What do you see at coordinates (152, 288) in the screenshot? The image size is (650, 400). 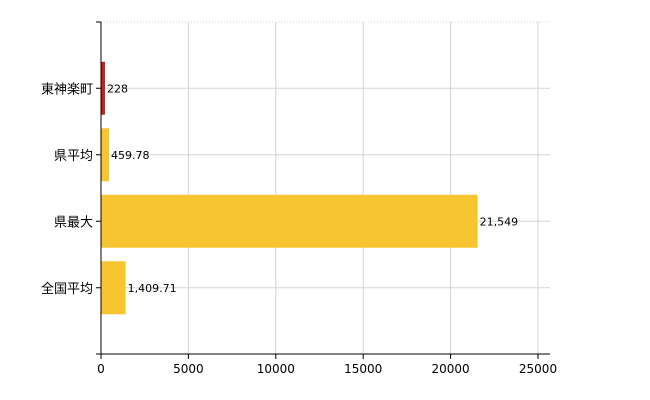 I see `data-label-3: 1,409.71` at bounding box center [152, 288].